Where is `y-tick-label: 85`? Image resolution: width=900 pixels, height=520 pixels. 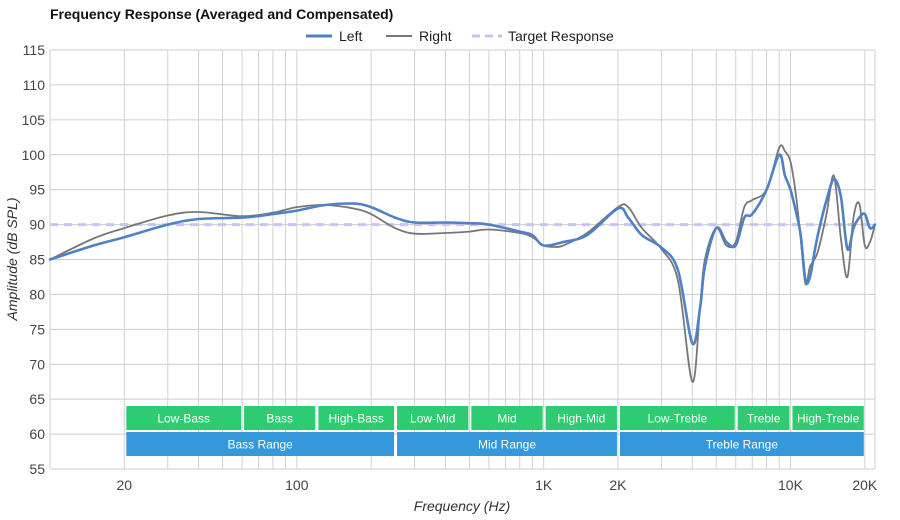
y-tick-label: 85 is located at coordinates (37, 260).